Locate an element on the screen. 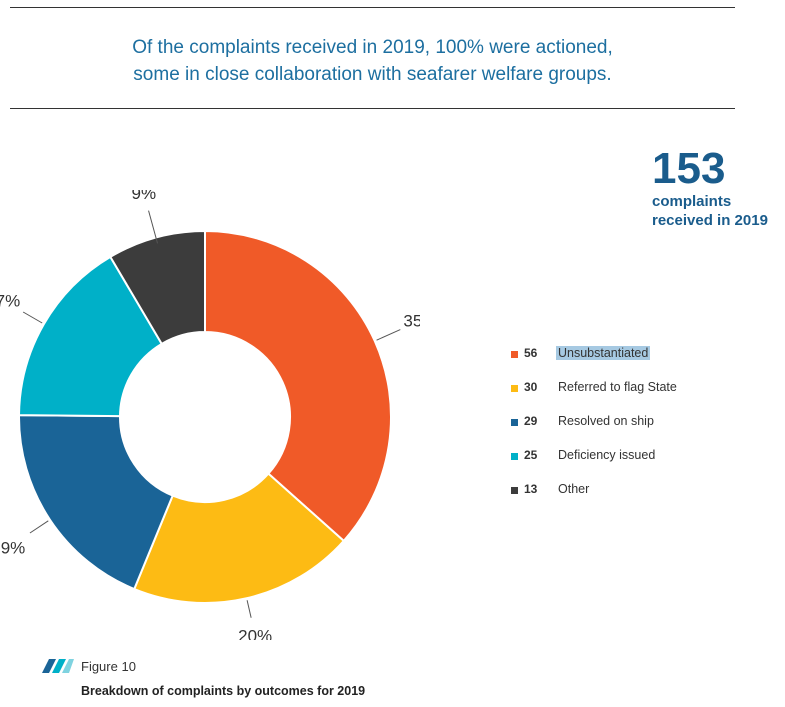  percent-label: 17% is located at coordinates (10, 301).